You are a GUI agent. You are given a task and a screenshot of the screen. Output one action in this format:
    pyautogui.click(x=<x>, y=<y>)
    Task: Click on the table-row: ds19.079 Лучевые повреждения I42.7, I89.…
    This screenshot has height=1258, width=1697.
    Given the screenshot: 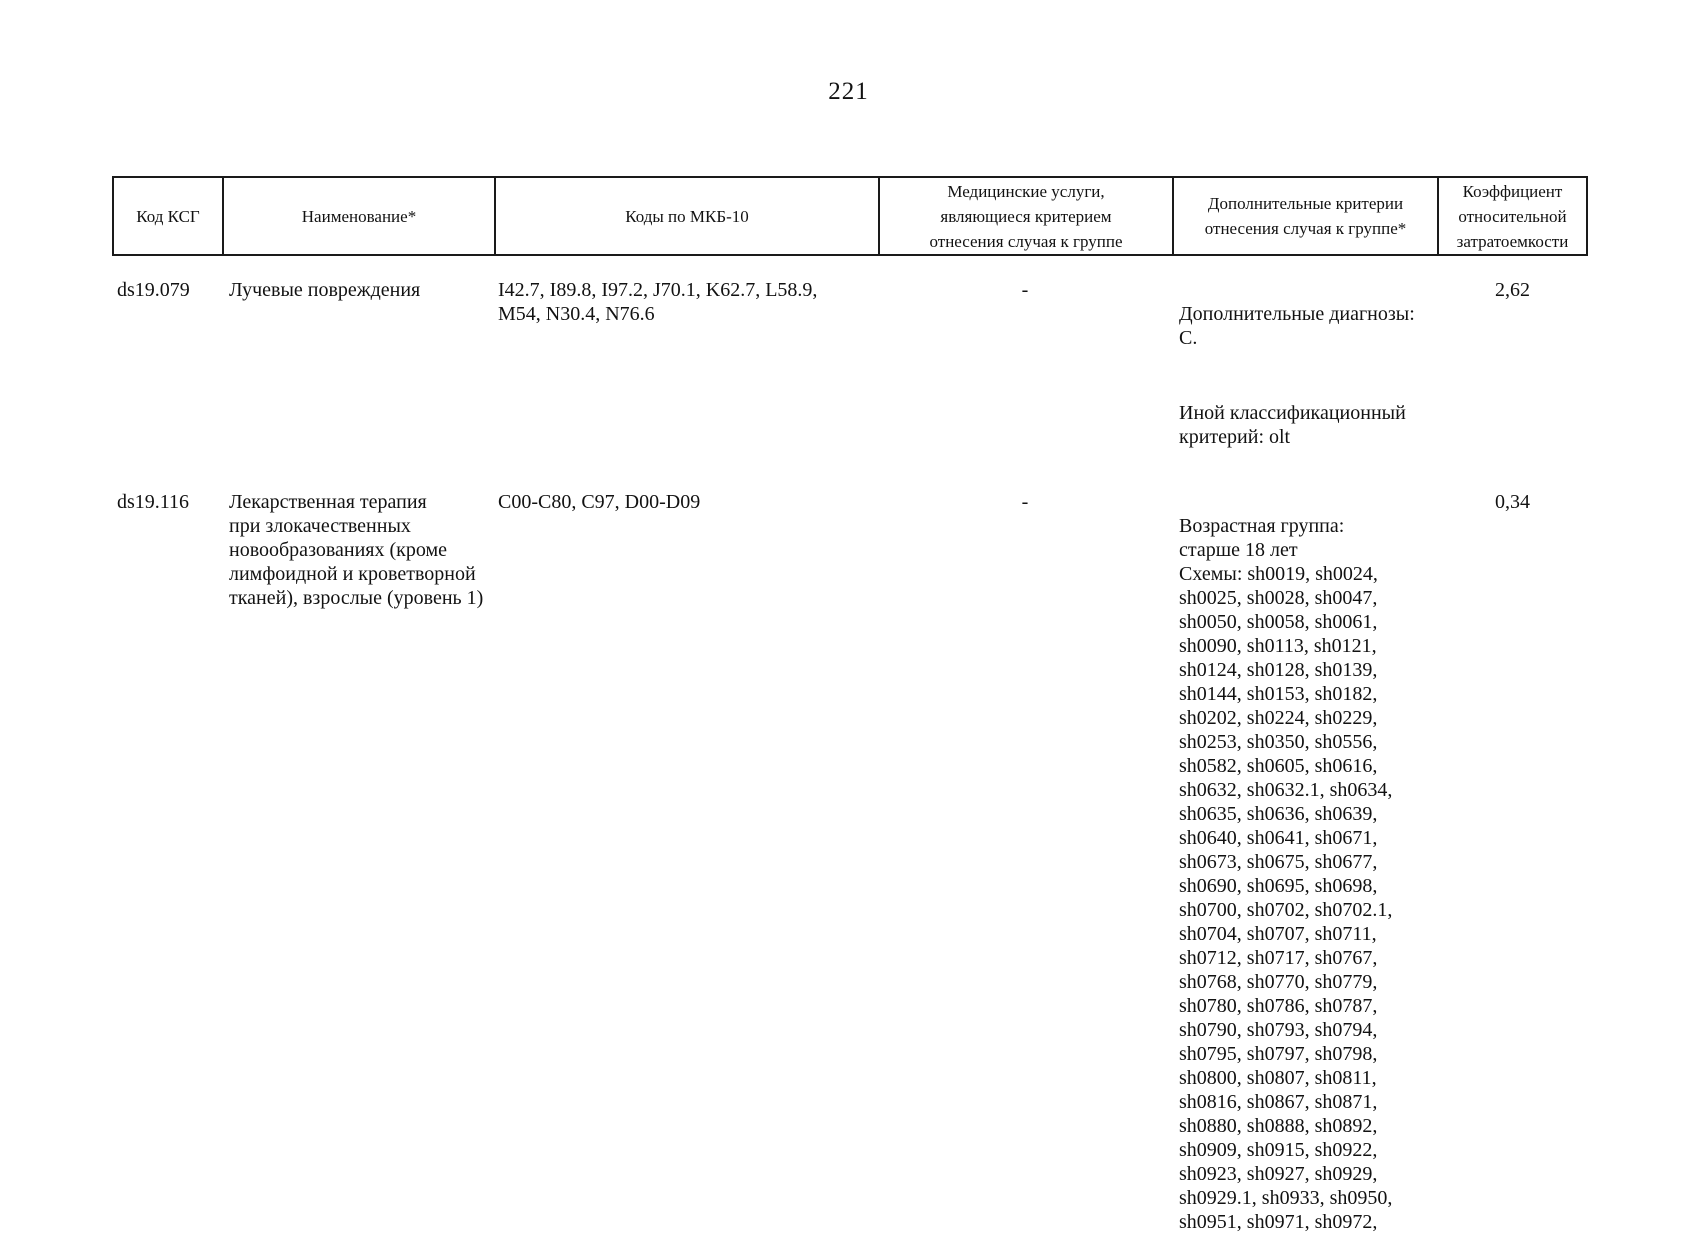 What is the action you would take?
    pyautogui.click(x=850, y=375)
    